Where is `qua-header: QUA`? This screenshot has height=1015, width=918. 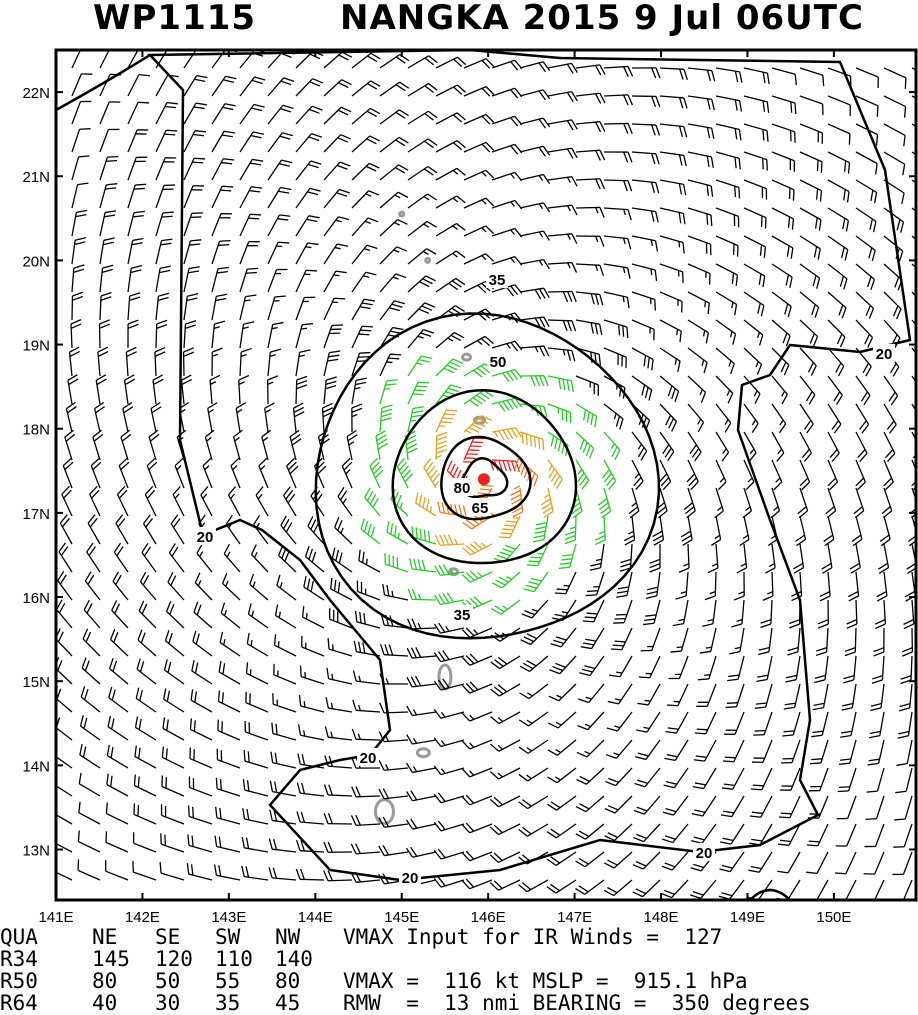 qua-header: QUA is located at coordinates (19, 937).